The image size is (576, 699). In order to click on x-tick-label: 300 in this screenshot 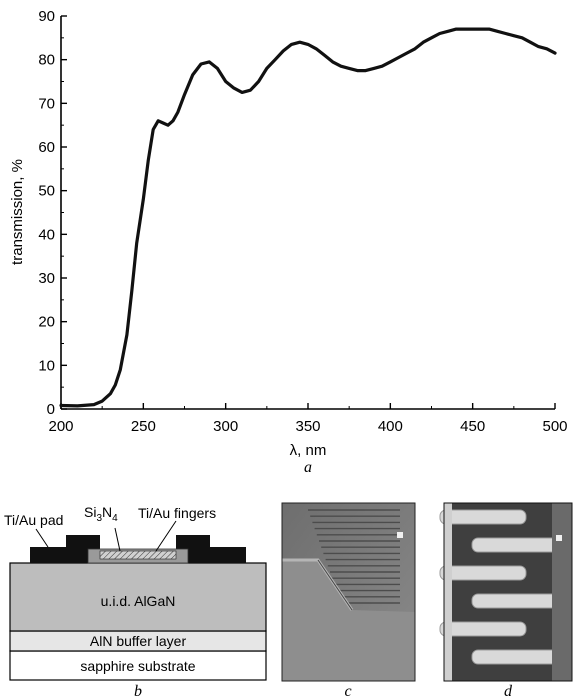, I will do `click(225, 426)`.